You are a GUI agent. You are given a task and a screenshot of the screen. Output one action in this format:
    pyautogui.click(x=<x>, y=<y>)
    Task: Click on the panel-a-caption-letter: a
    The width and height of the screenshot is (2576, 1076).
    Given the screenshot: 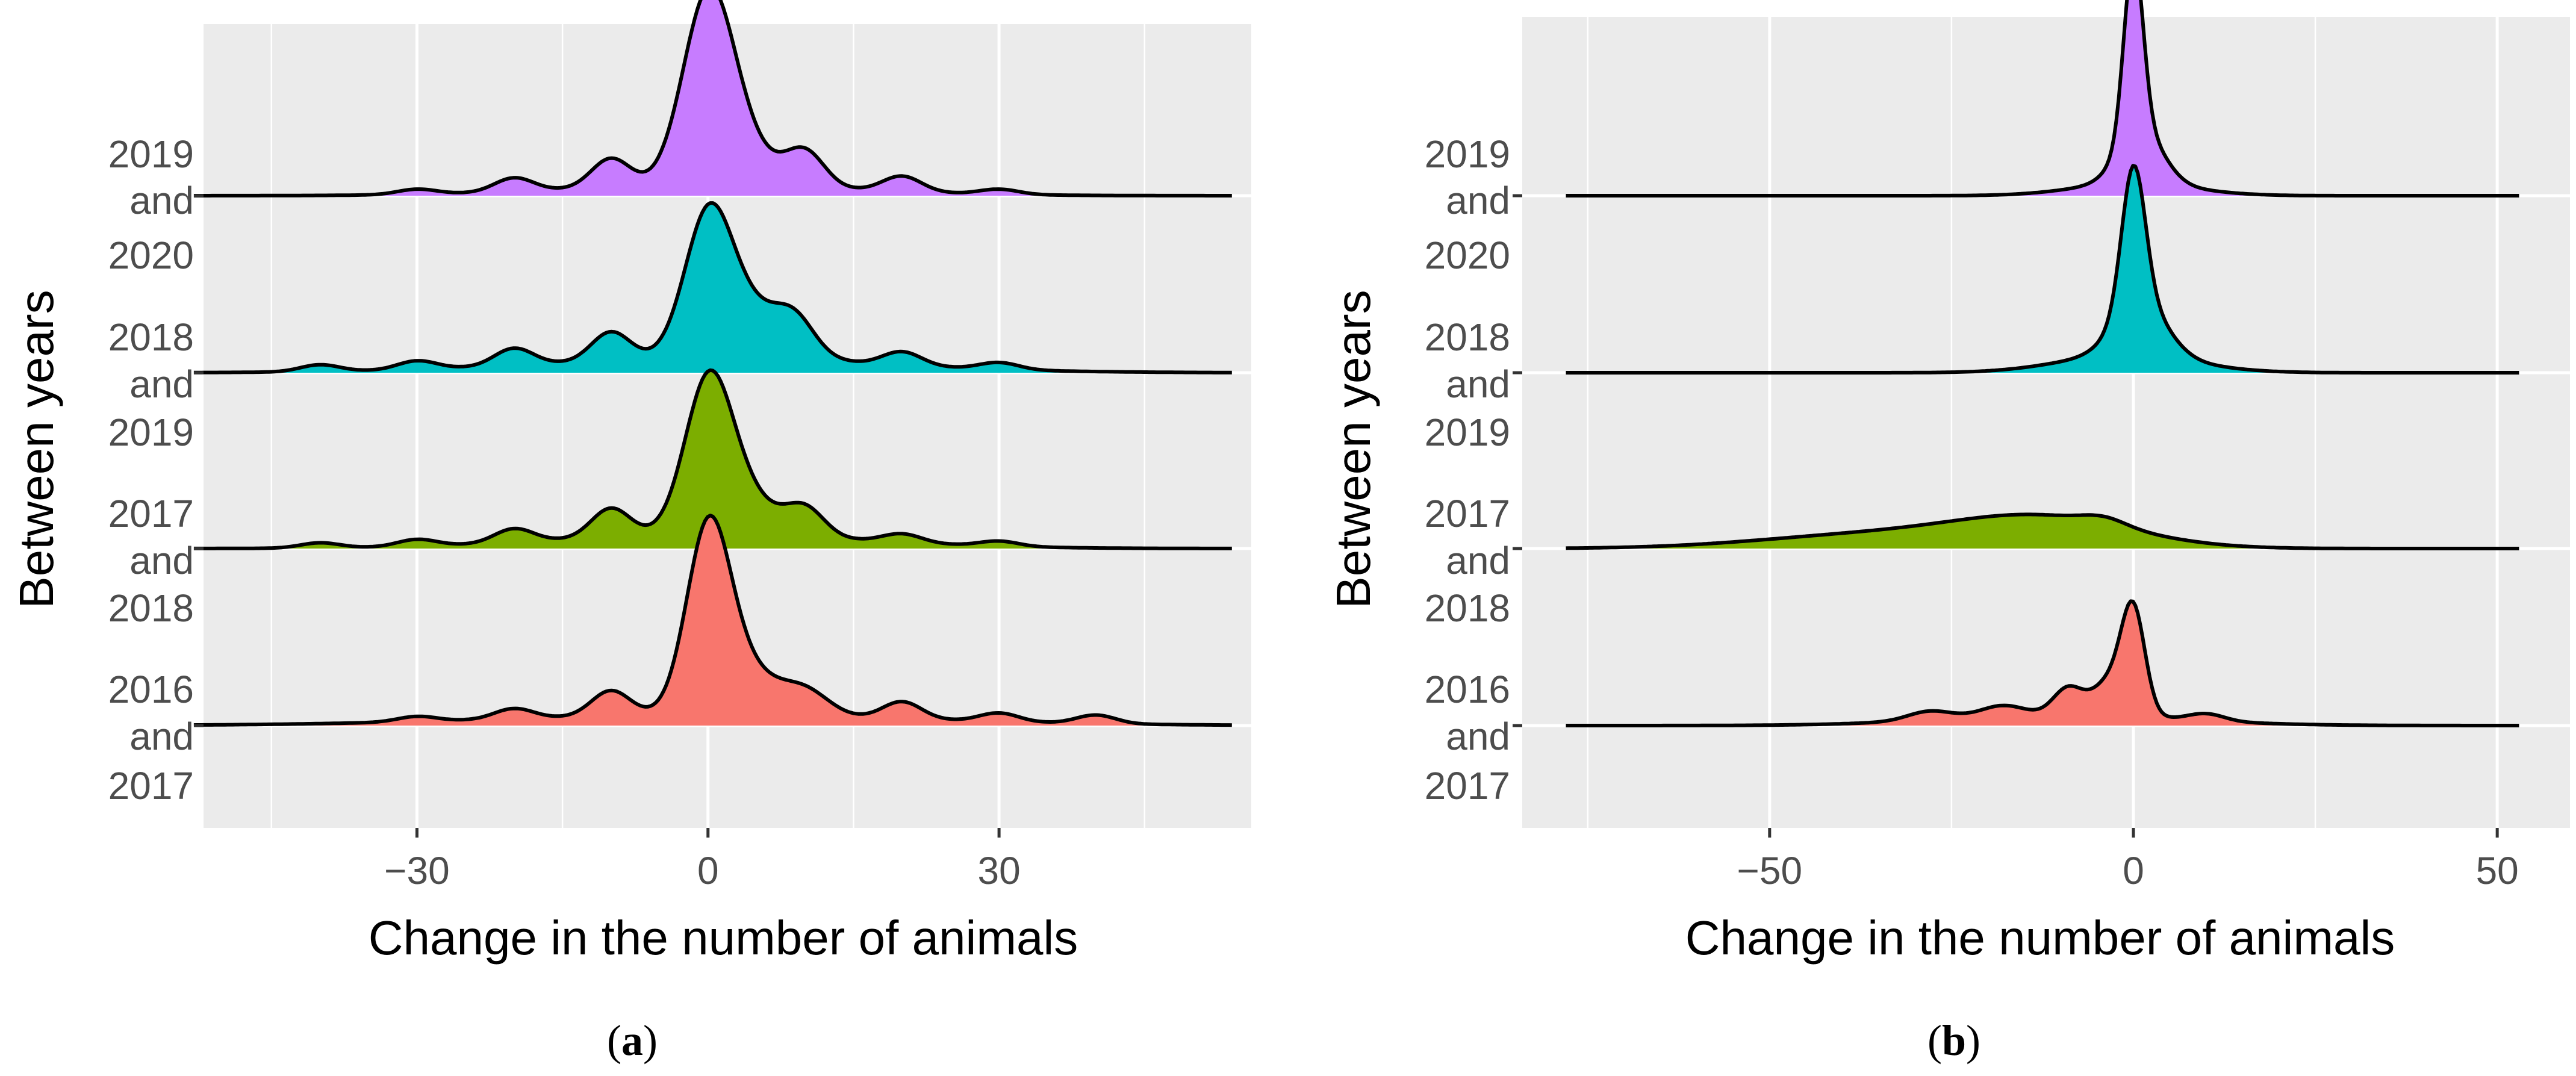 What is the action you would take?
    pyautogui.click(x=632, y=1040)
    